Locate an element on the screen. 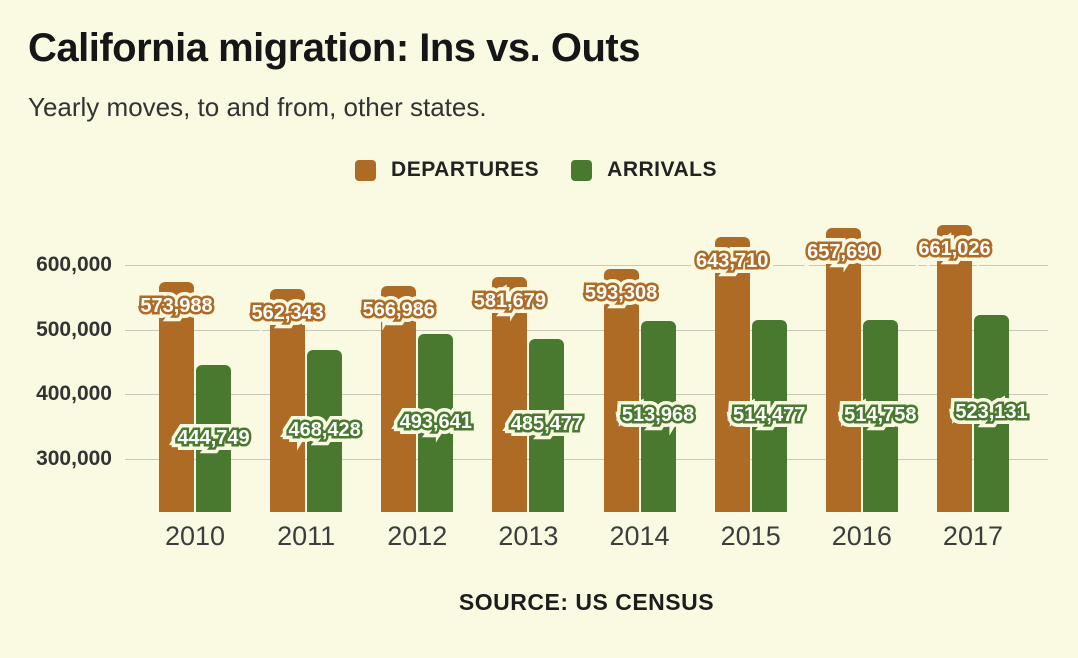  y-axis-tick-label: 500,000 is located at coordinates (74, 329).